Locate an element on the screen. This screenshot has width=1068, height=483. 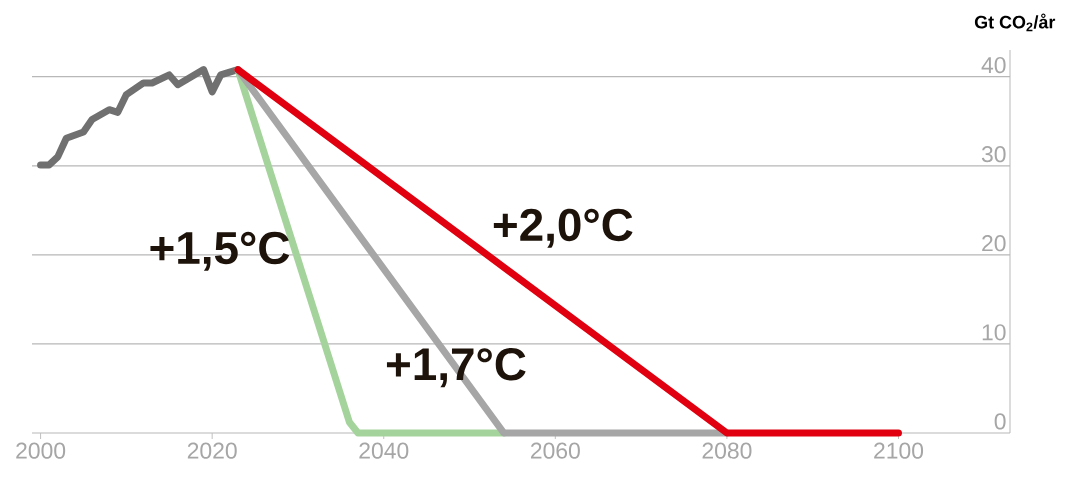
x-tick-label: 2060 is located at coordinates (555, 450).